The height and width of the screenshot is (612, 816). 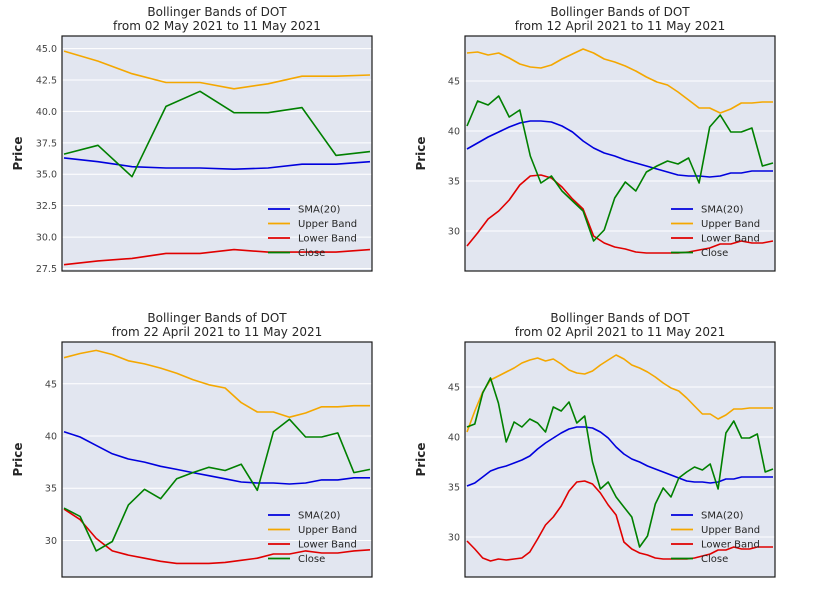 What do you see at coordinates (46, 112) in the screenshot?
I see `y-tick-label: 40.0` at bounding box center [46, 112].